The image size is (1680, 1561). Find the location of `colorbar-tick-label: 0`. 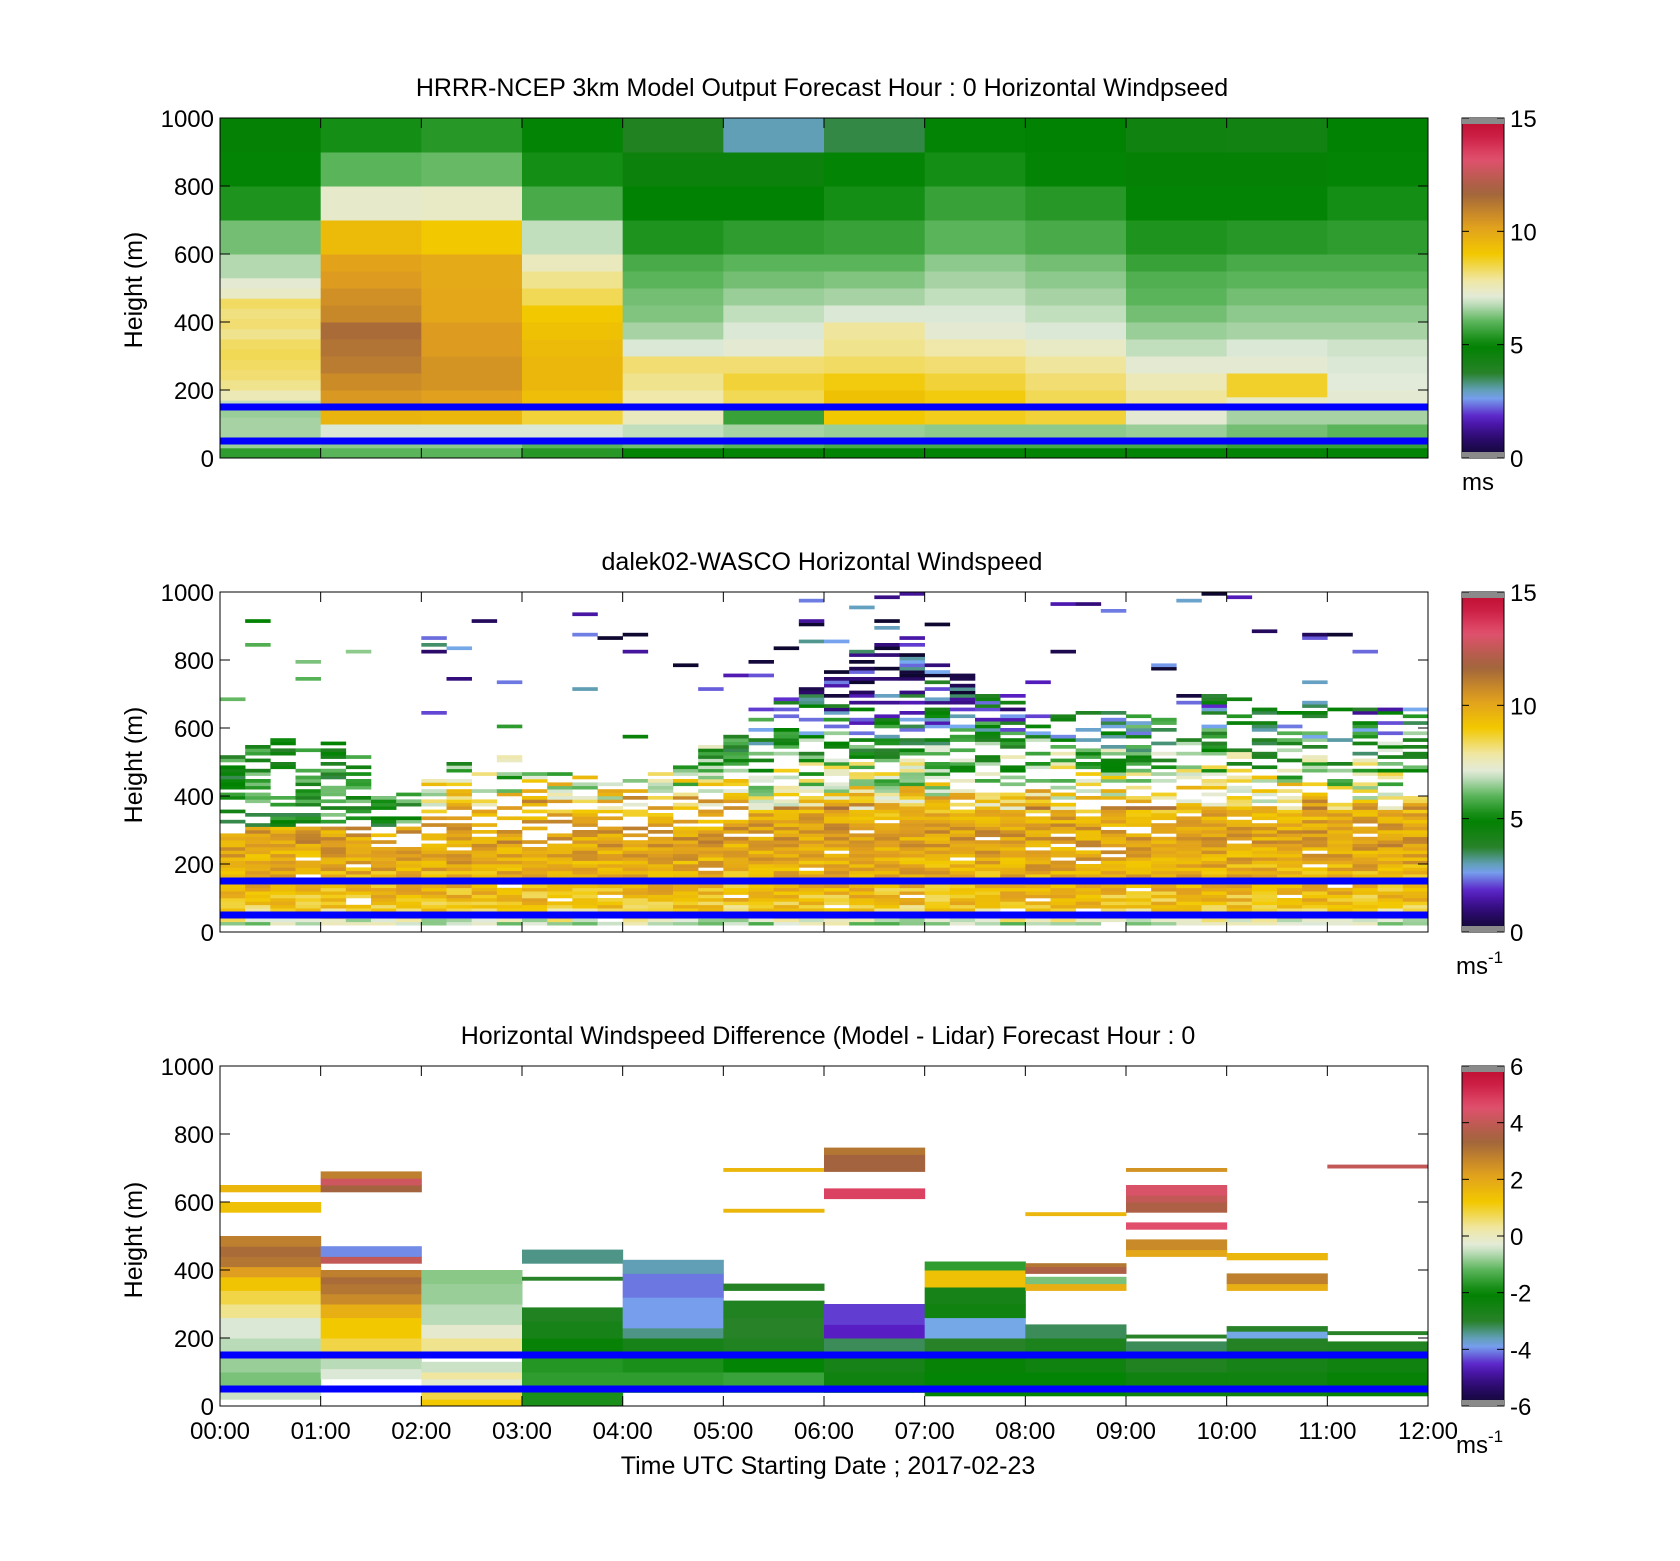

colorbar-tick-label: 0 is located at coordinates (1516, 459).